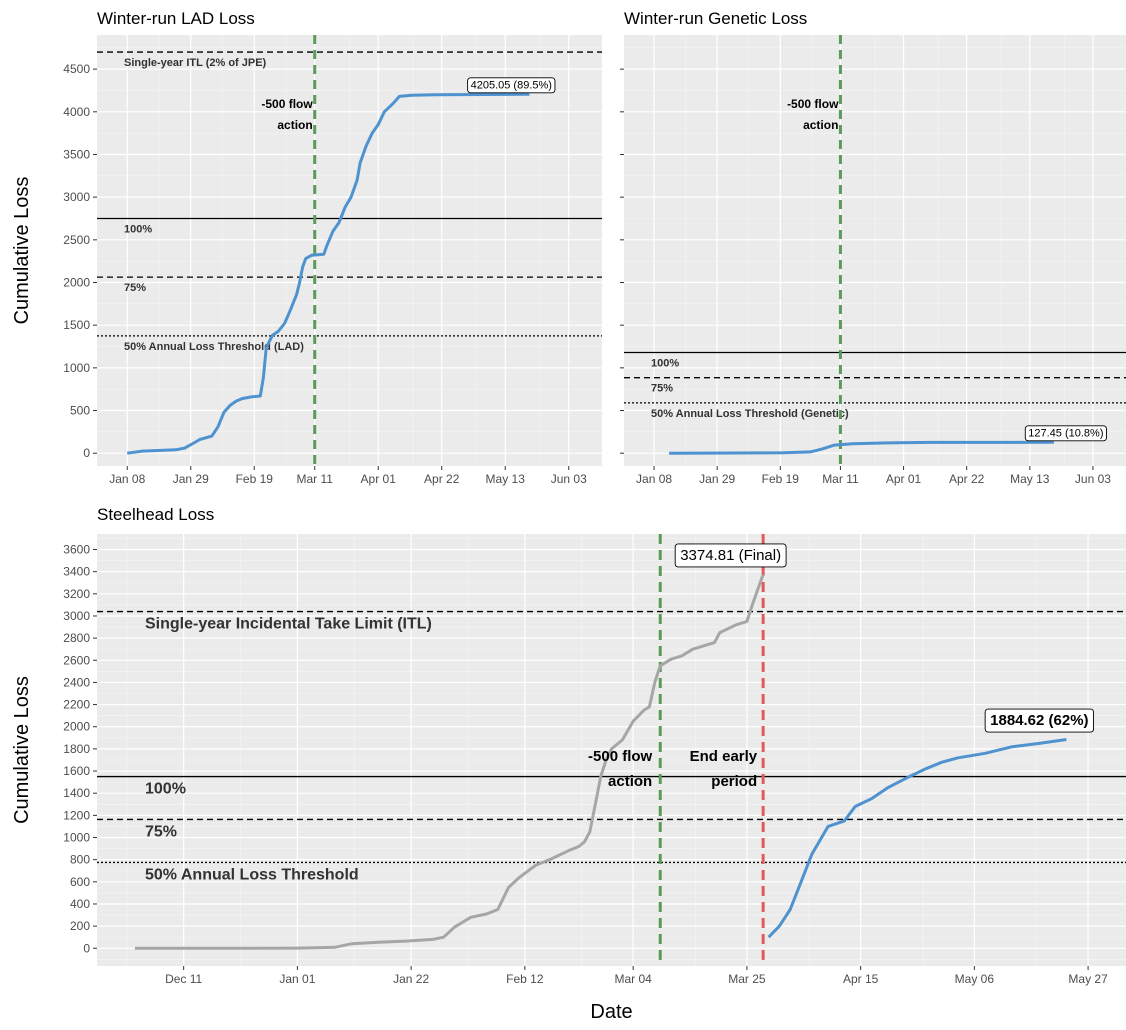 The height and width of the screenshot is (1030, 1126). What do you see at coordinates (76, 705) in the screenshot?
I see `y-tick-label: 2200` at bounding box center [76, 705].